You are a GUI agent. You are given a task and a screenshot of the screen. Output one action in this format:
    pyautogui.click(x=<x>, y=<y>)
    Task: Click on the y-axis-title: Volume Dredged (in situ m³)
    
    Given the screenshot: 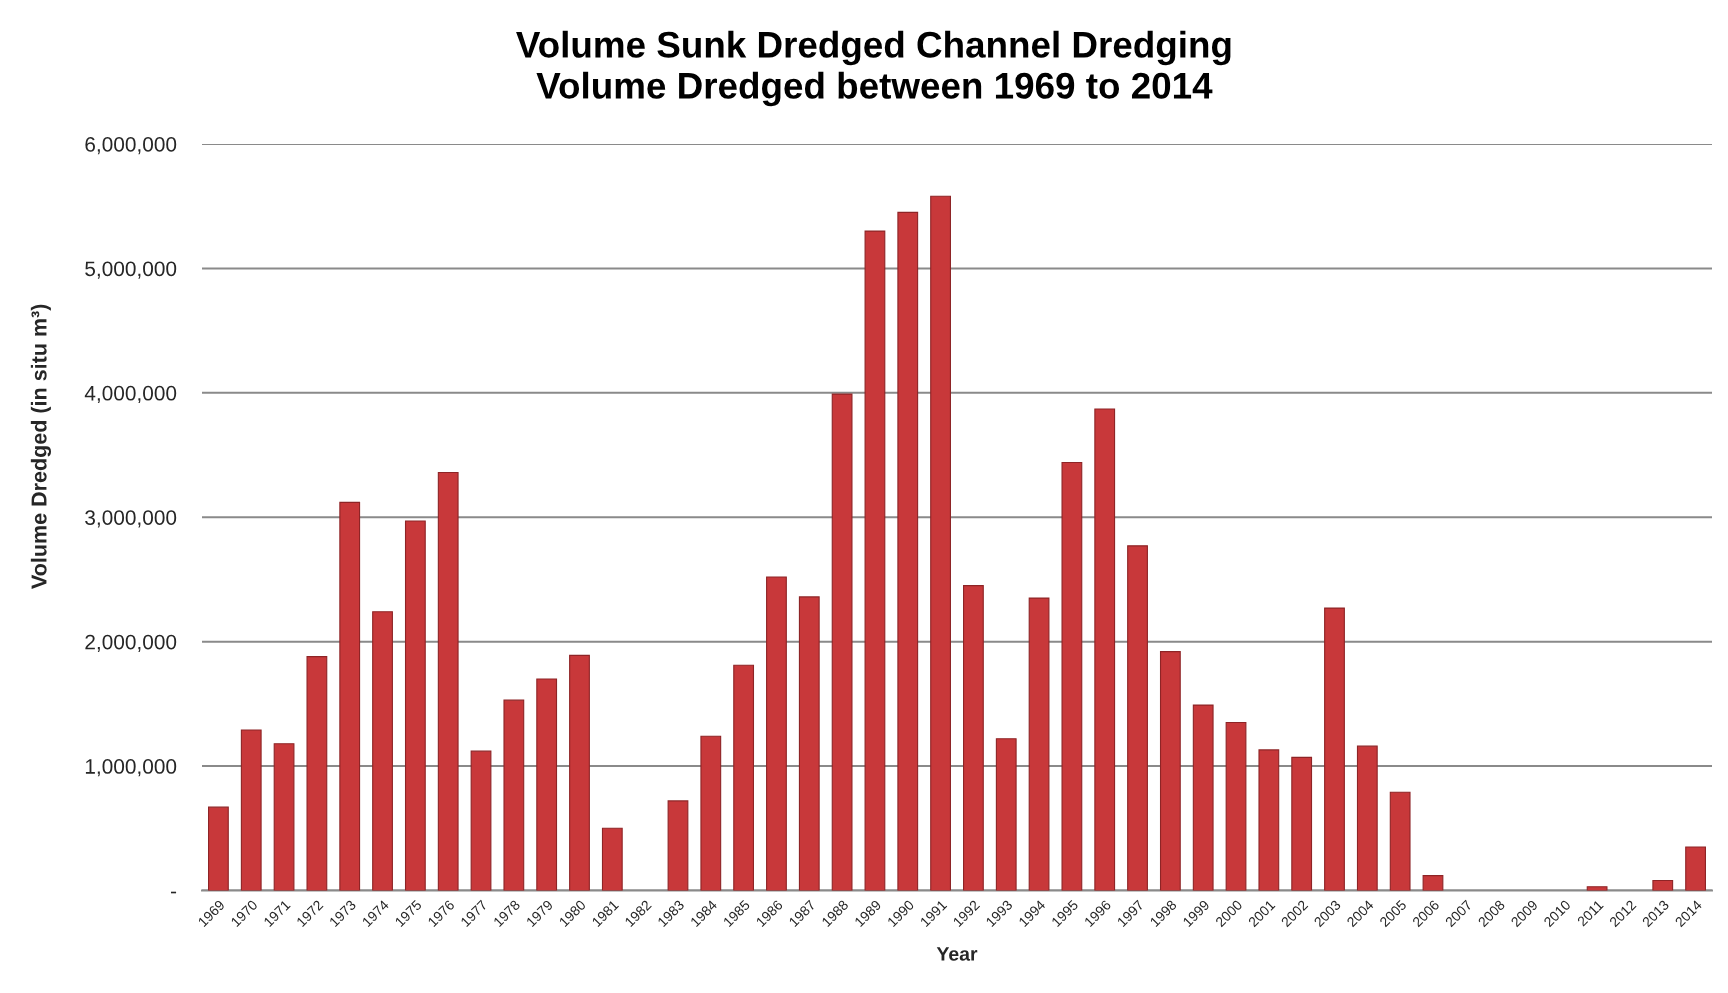 What is the action you would take?
    pyautogui.click(x=40, y=446)
    